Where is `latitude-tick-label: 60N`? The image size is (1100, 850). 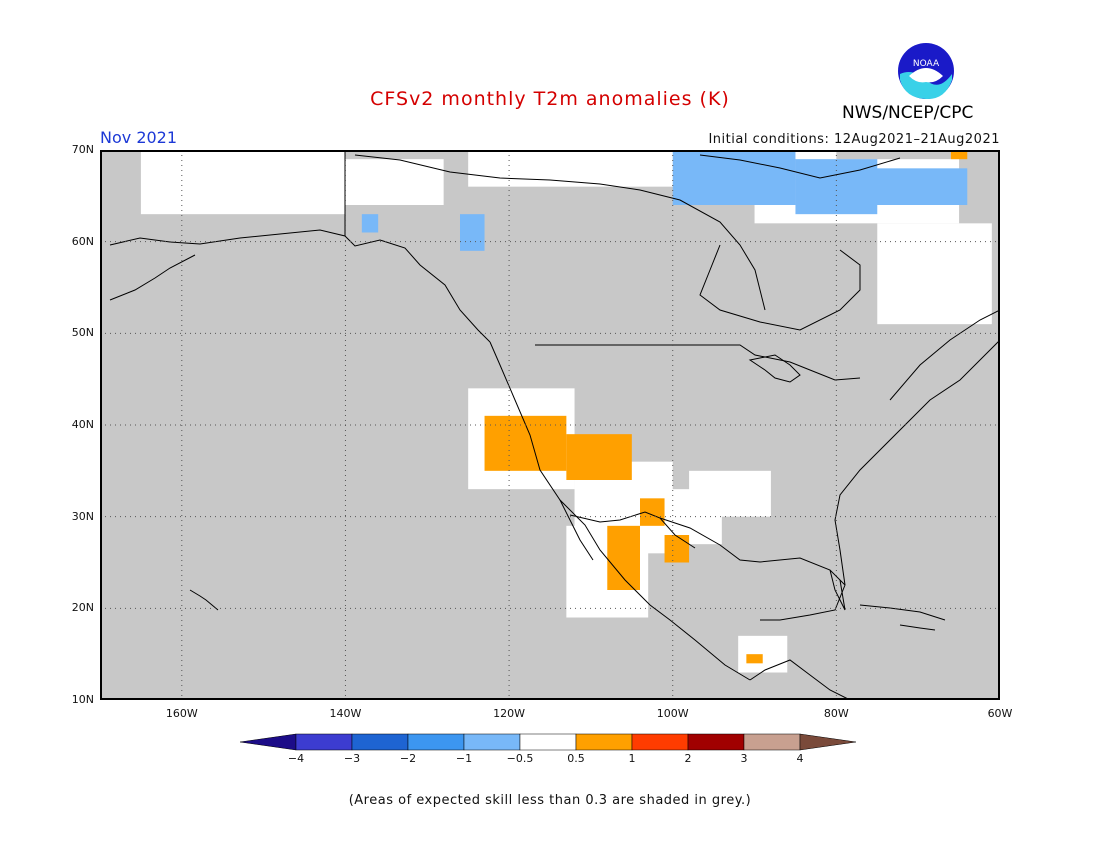 latitude-tick-label: 60N is located at coordinates (82, 241).